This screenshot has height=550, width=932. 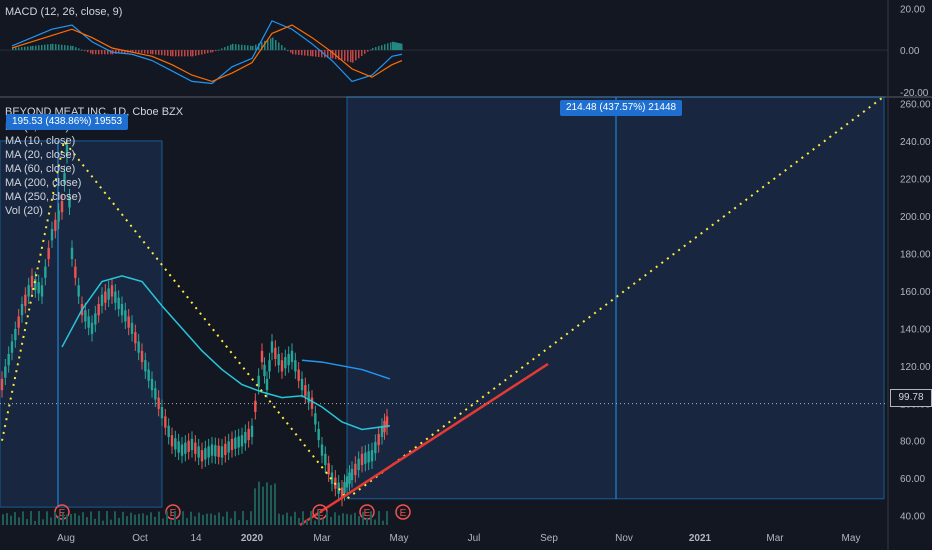 I want to click on x-tick-label: Nov, so click(x=624, y=538).